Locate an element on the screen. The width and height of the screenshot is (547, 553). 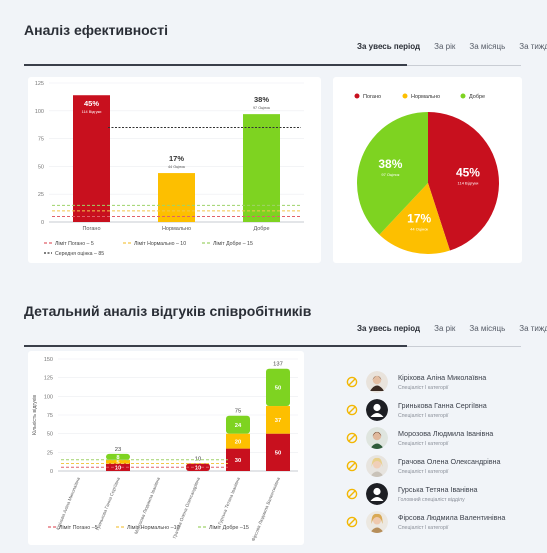
employee-name: Фірсова Людмила Валентинівна is located at coordinates (452, 517).